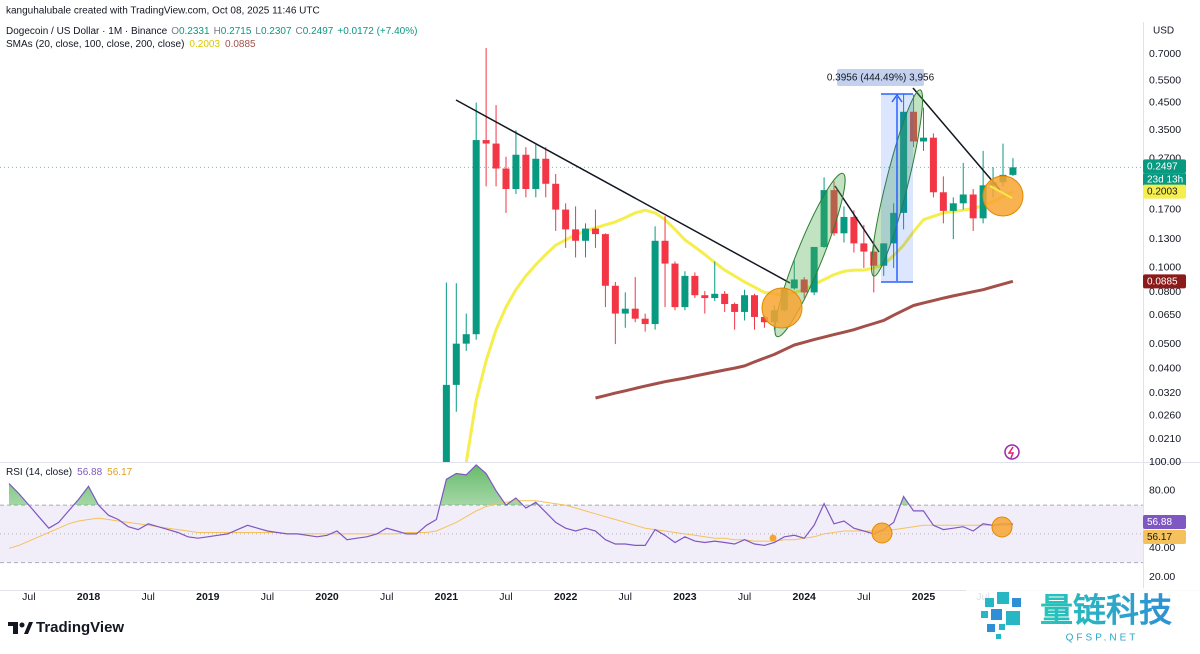 The width and height of the screenshot is (1200, 654). I want to click on sma-title: SMAs (20, close, 100, close, 200, close), so click(95, 44).